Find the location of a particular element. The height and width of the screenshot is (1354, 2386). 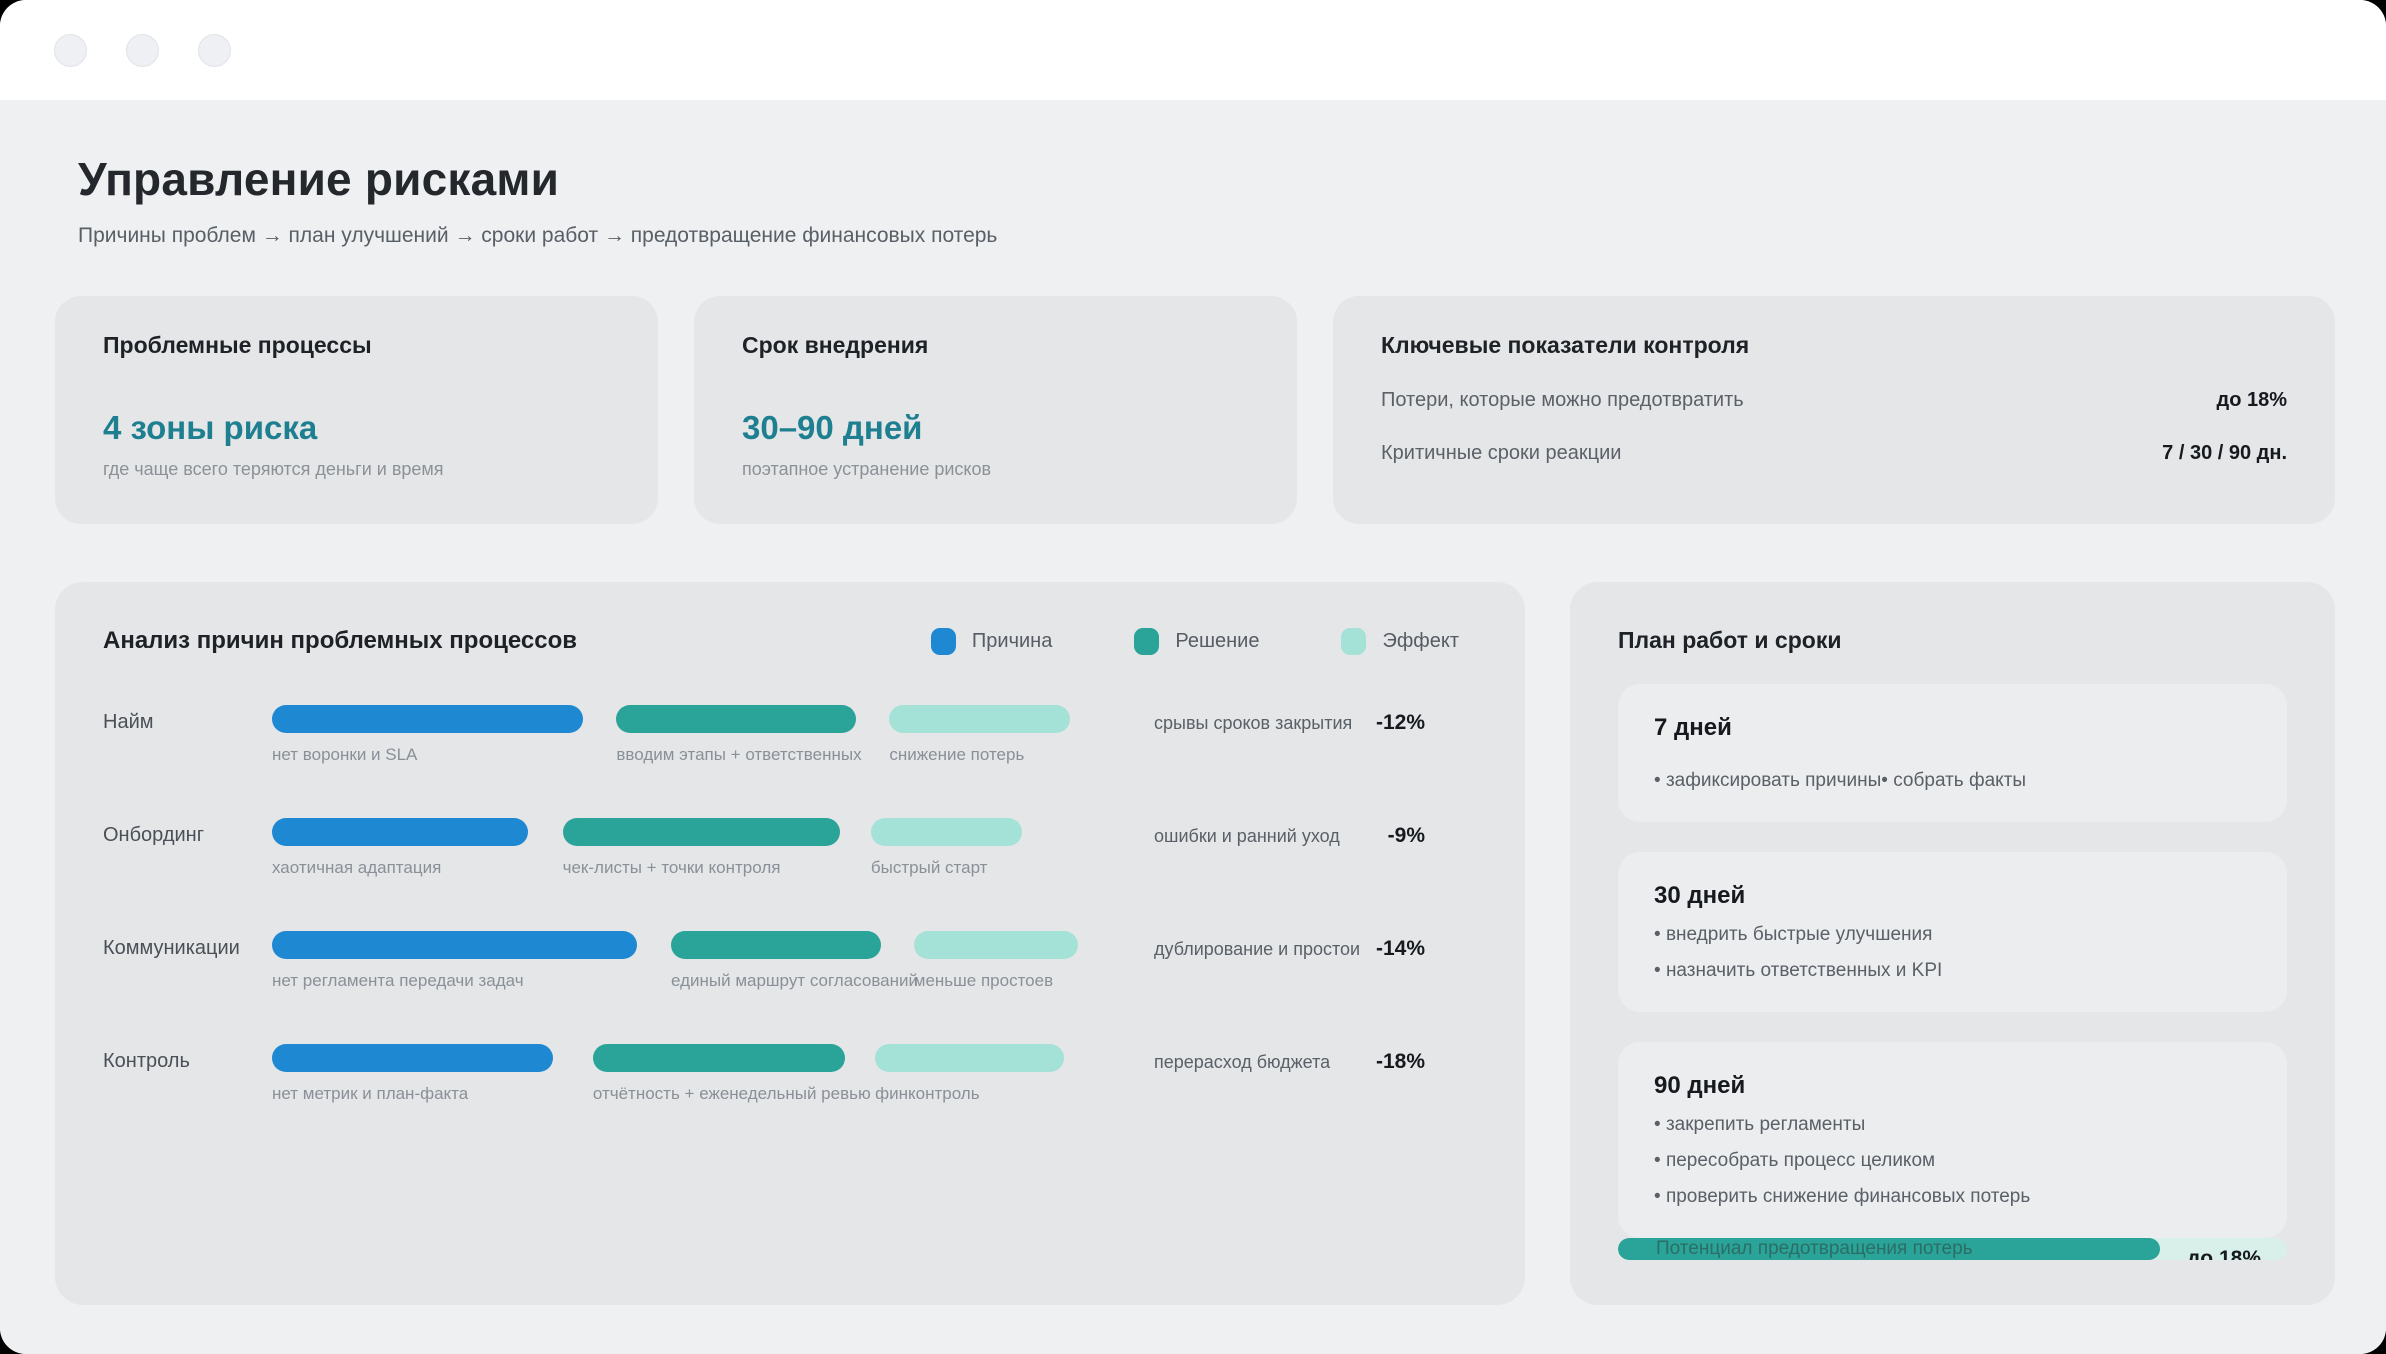

kpi-value: 7 / 30 / 90 дн. is located at coordinates (2224, 453).